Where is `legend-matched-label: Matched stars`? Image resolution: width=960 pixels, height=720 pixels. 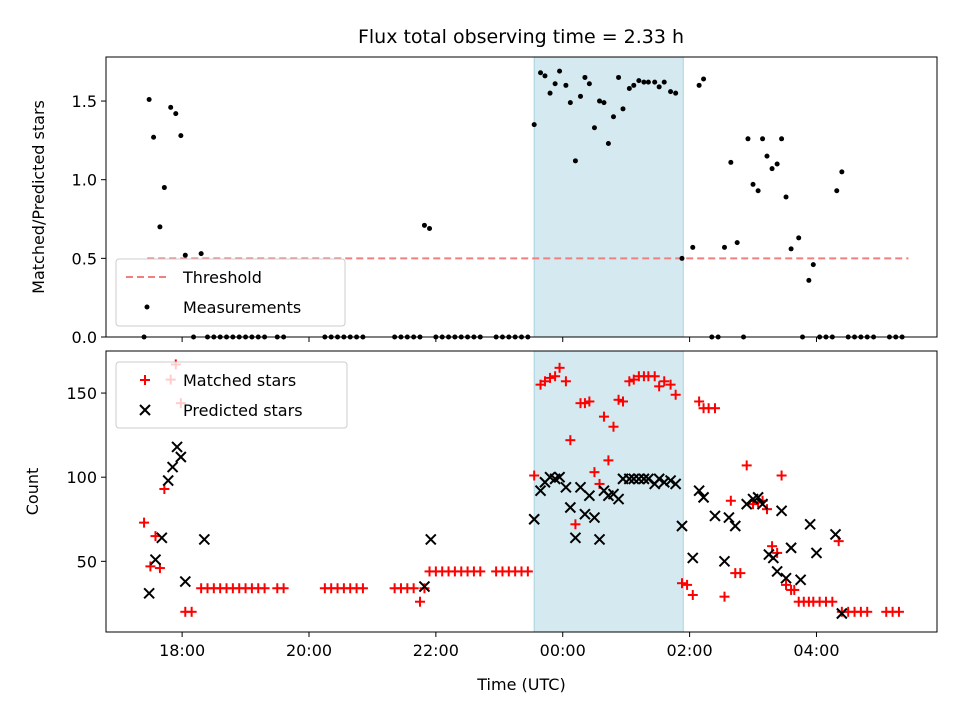 legend-matched-label: Matched stars is located at coordinates (239, 380).